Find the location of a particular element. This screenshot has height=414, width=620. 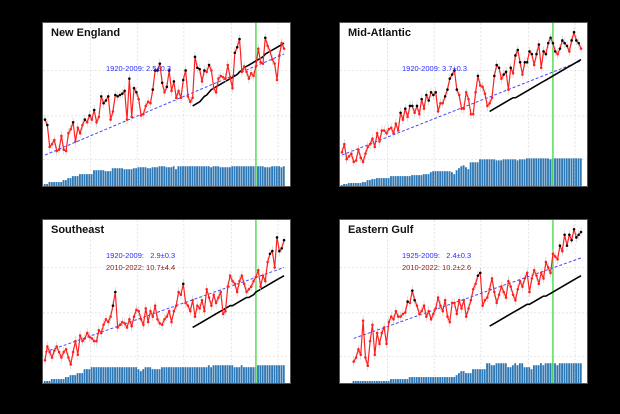

panel-title: Eastern Gulf is located at coordinates (381, 230).